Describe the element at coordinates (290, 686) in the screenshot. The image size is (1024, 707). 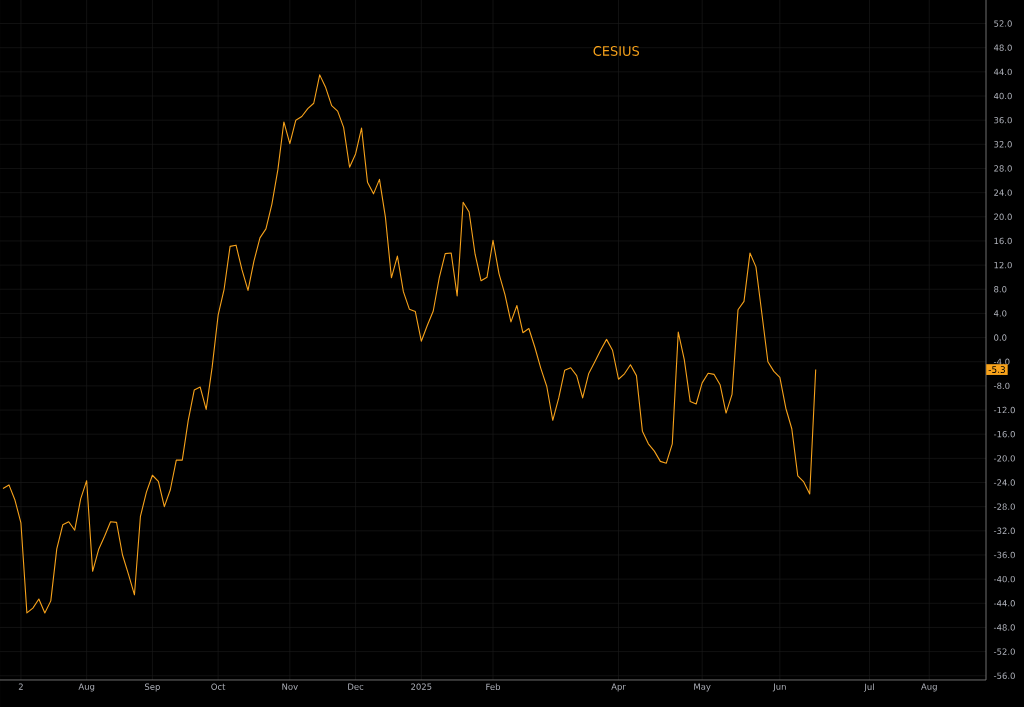
I see `x-tick-label: Nov` at that location.